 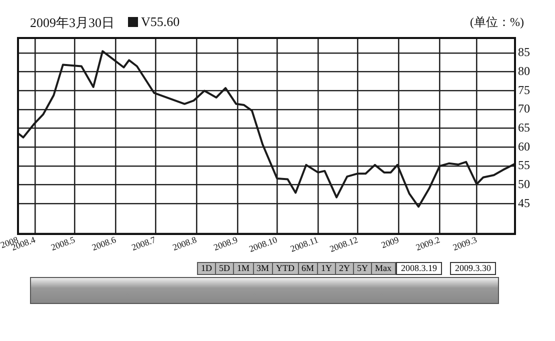 What do you see at coordinates (160, 22) in the screenshot?
I see `legend-label: V55.60` at bounding box center [160, 22].